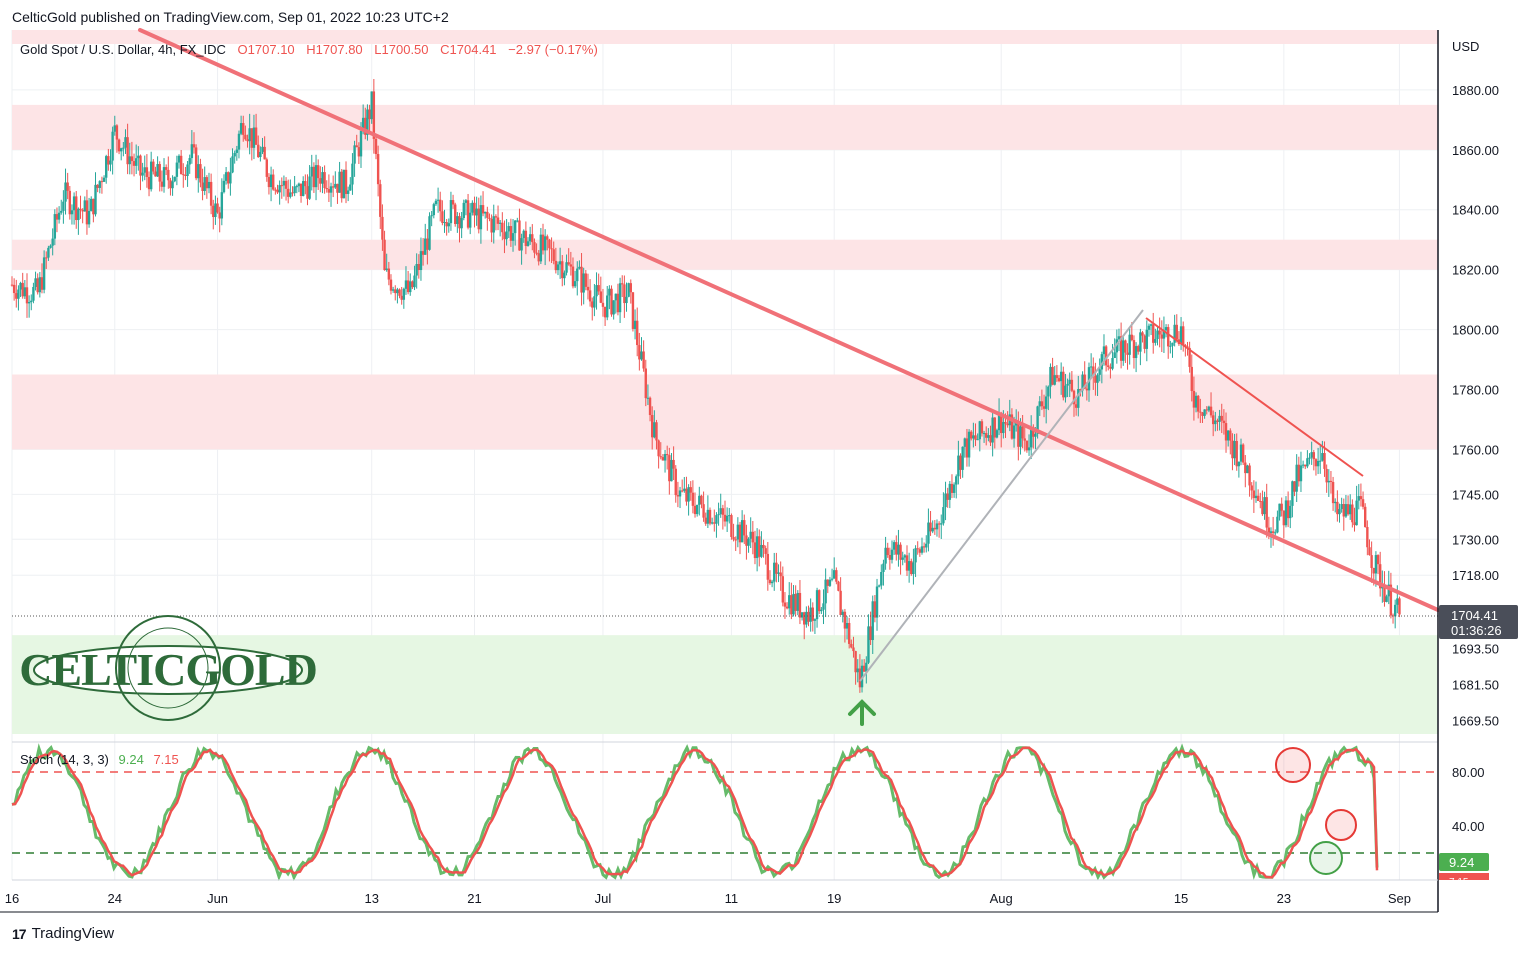 The width and height of the screenshot is (1536, 954). What do you see at coordinates (99, 759) in the screenshot?
I see `stoch-legend: Stoch (14, 3, 3) 9.24 7.15` at bounding box center [99, 759].